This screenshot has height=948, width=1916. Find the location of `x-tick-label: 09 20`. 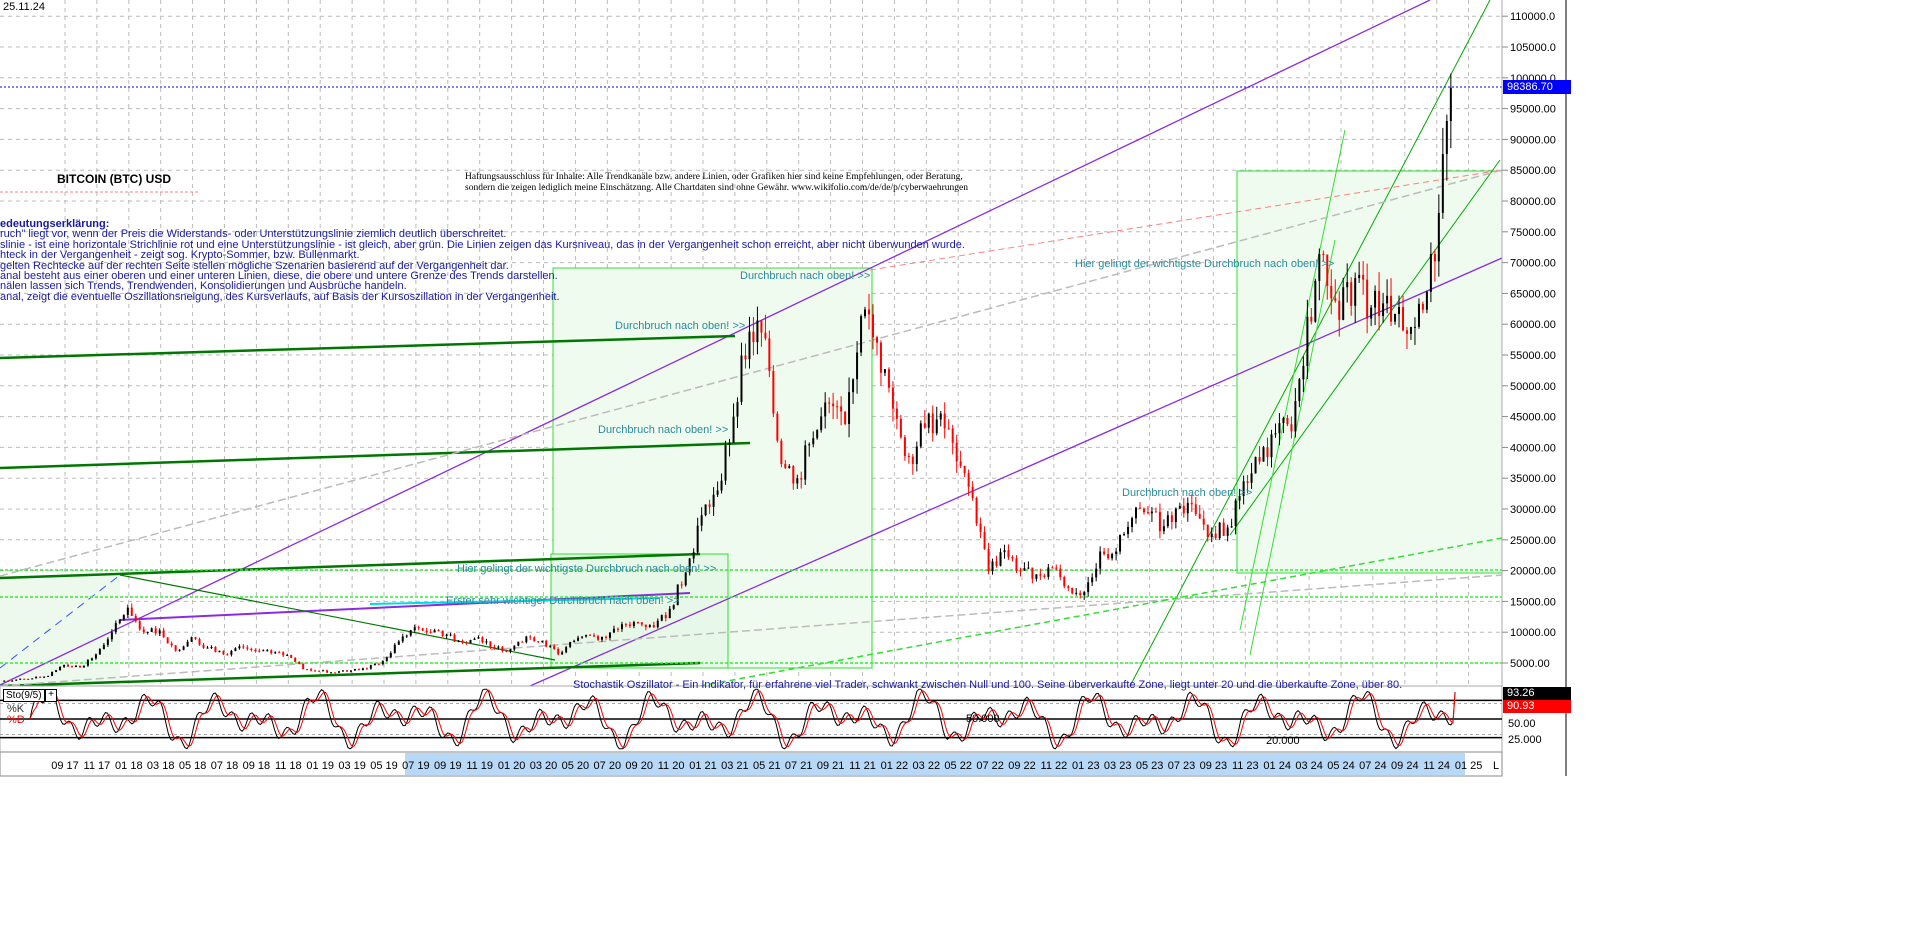

x-tick-label: 09 20 is located at coordinates (639, 766).